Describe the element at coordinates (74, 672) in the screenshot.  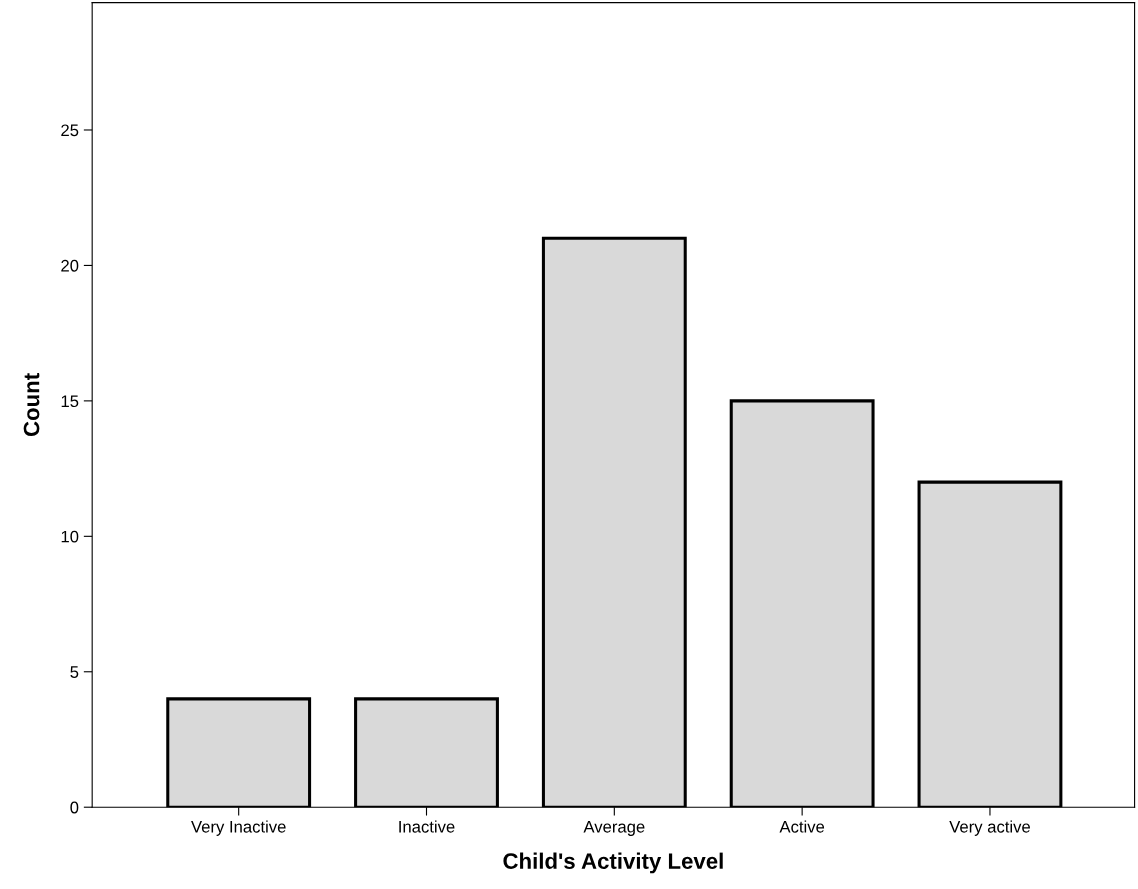
I see `y-tick-label: 5` at that location.